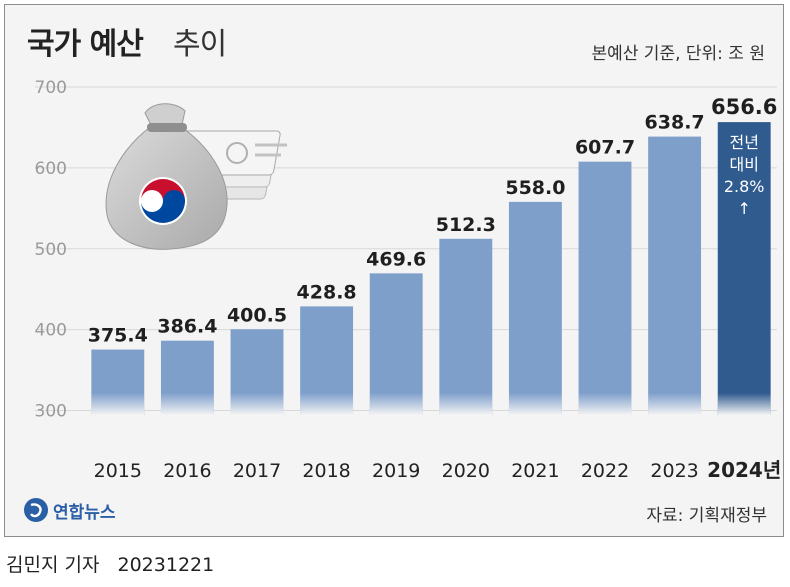 The height and width of the screenshot is (587, 790). What do you see at coordinates (51, 250) in the screenshot?
I see `y-tick-label: 500` at bounding box center [51, 250].